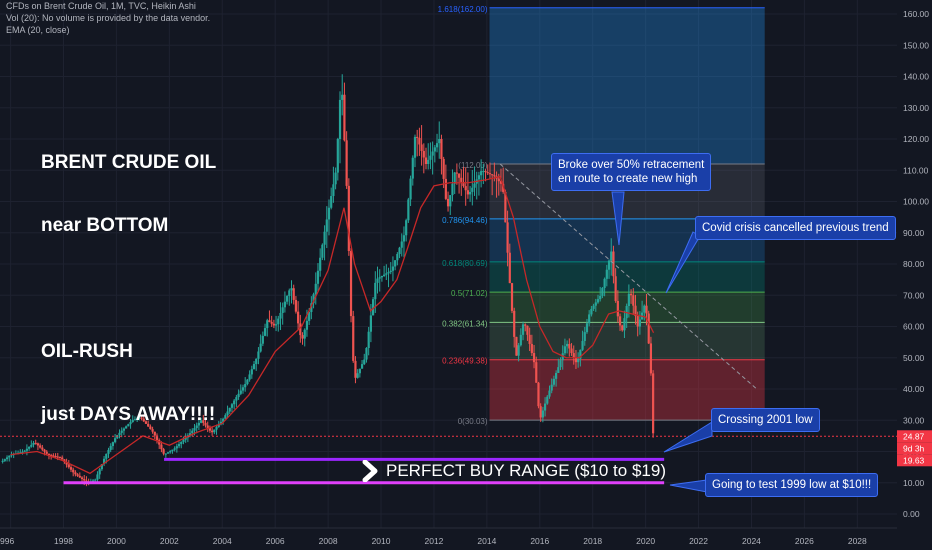 The height and width of the screenshot is (550, 932). Describe the element at coordinates (751, 541) in the screenshot. I see `x-tick-label: 2024` at that location.